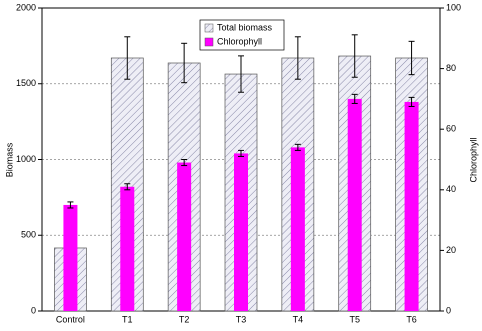  What do you see at coordinates (70, 319) in the screenshot?
I see `x-tick-label: Control` at bounding box center [70, 319].